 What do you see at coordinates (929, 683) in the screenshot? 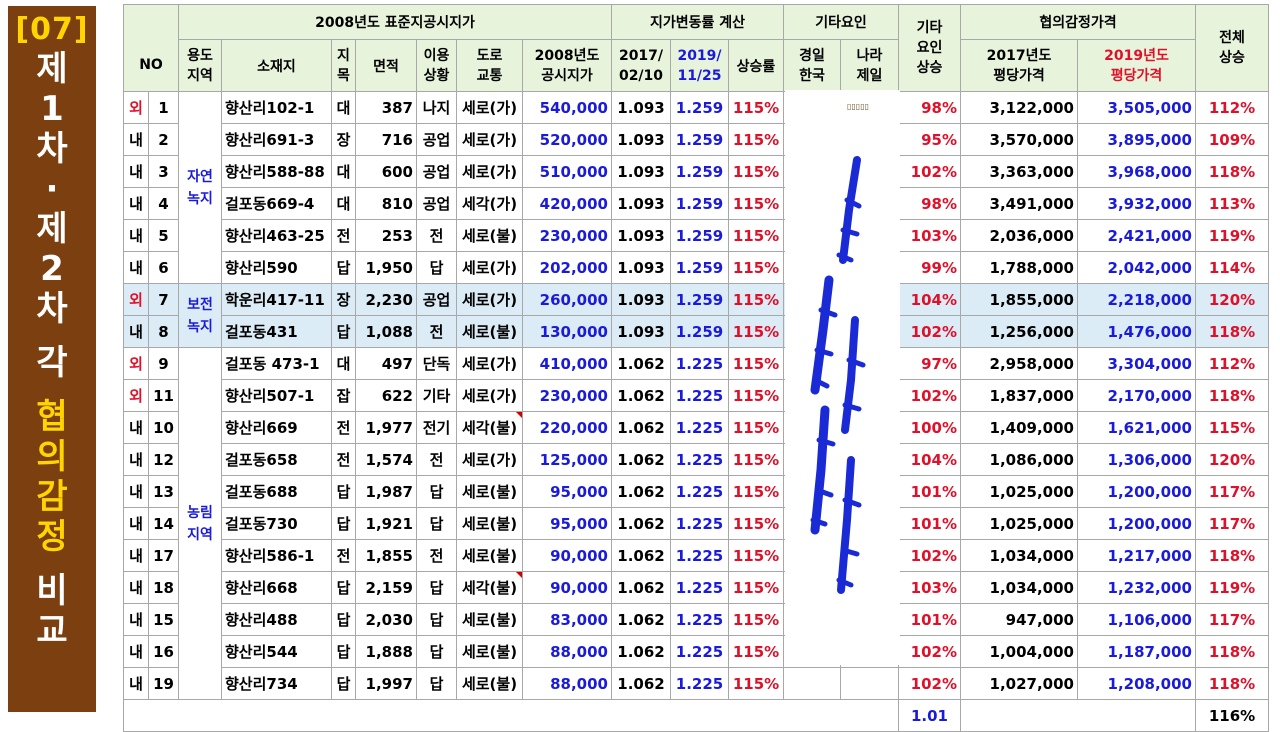
I see `other-factor-rise-cell: 102%` at bounding box center [929, 683].